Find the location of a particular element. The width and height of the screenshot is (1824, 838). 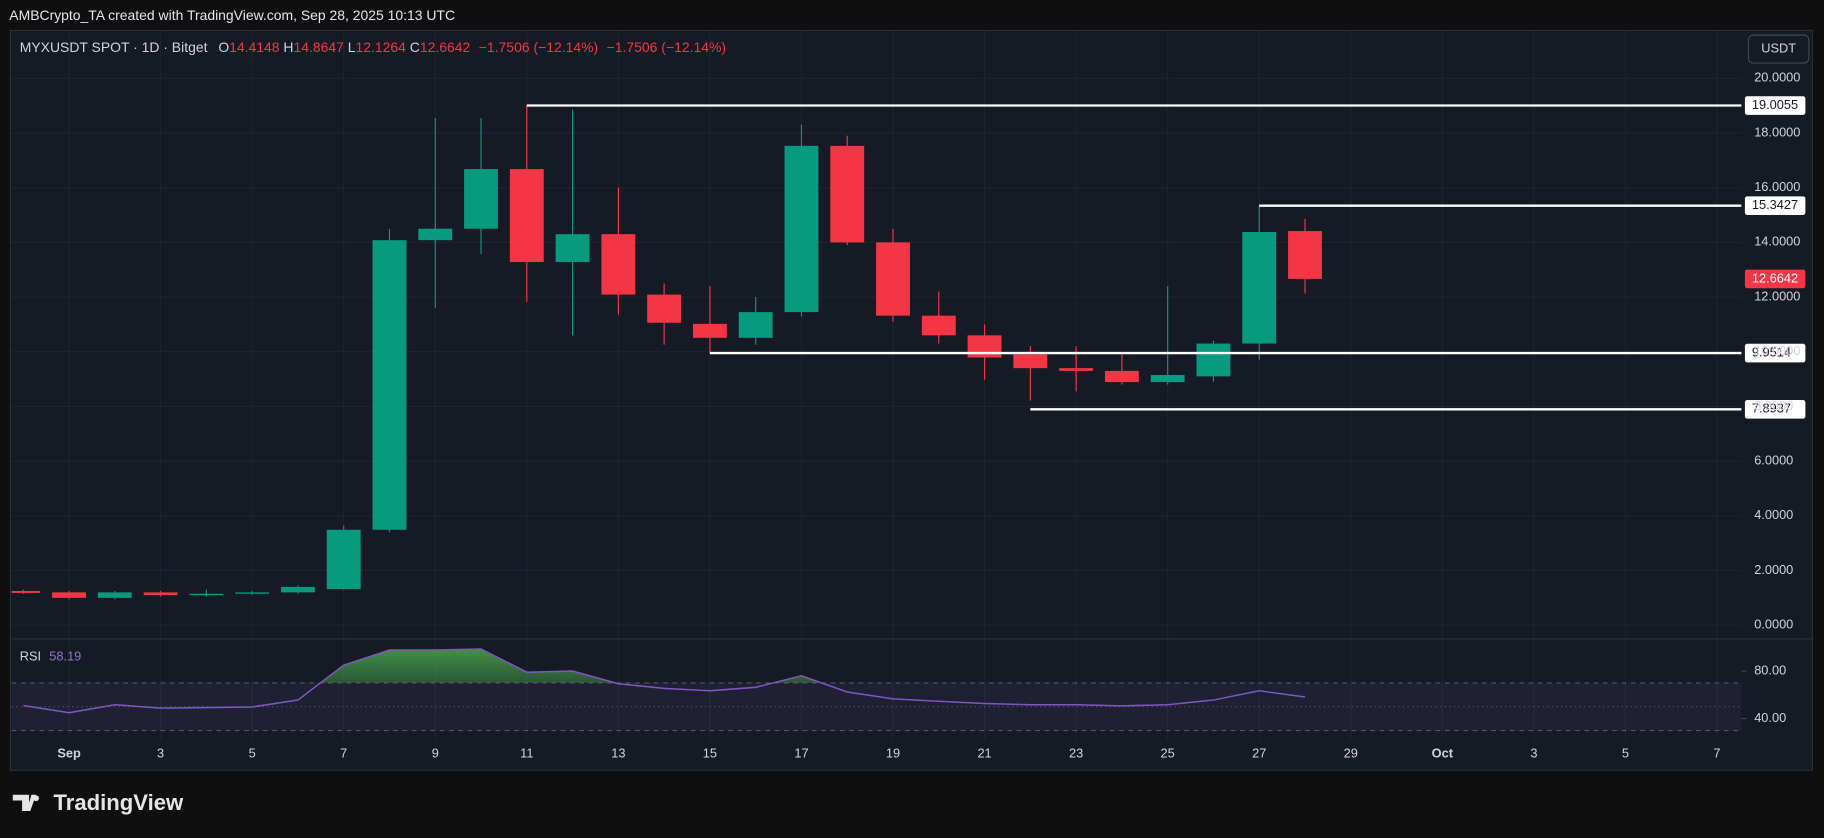

ohlc-value: 12.6642 is located at coordinates (445, 47).